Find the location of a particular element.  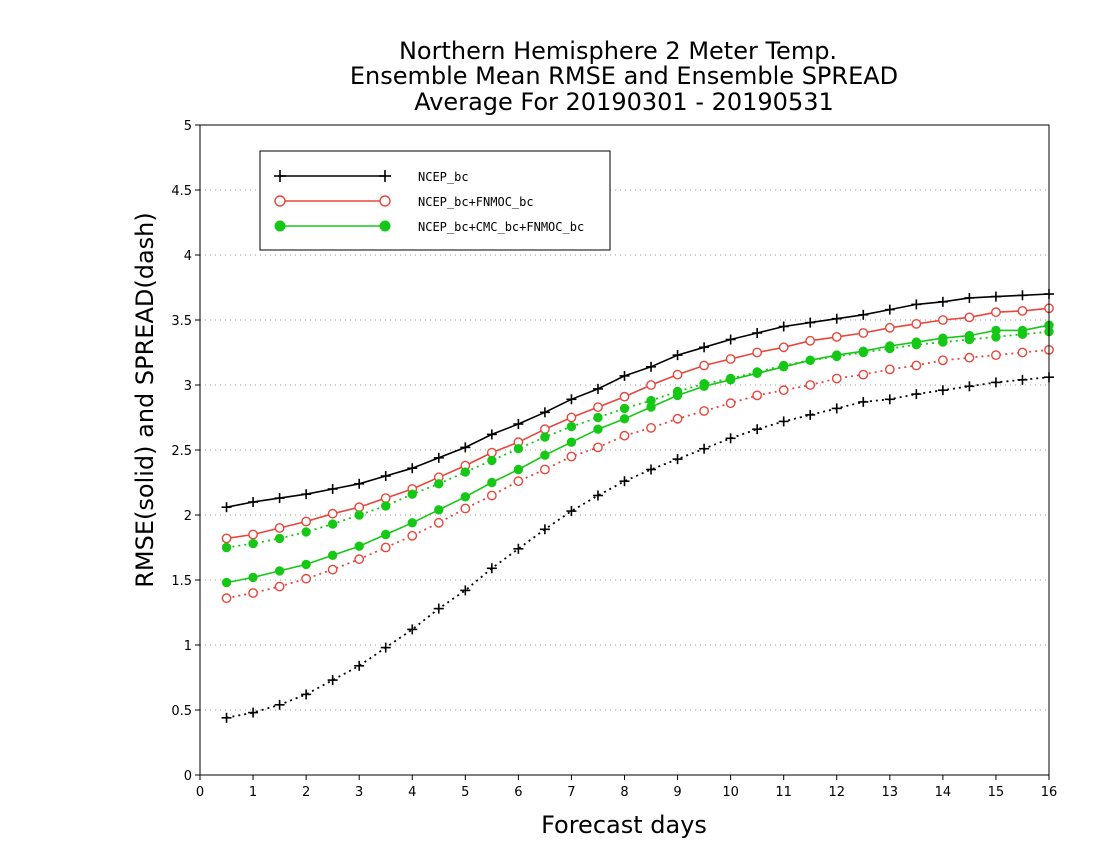

x-tick-label-4: 4 is located at coordinates (412, 792).